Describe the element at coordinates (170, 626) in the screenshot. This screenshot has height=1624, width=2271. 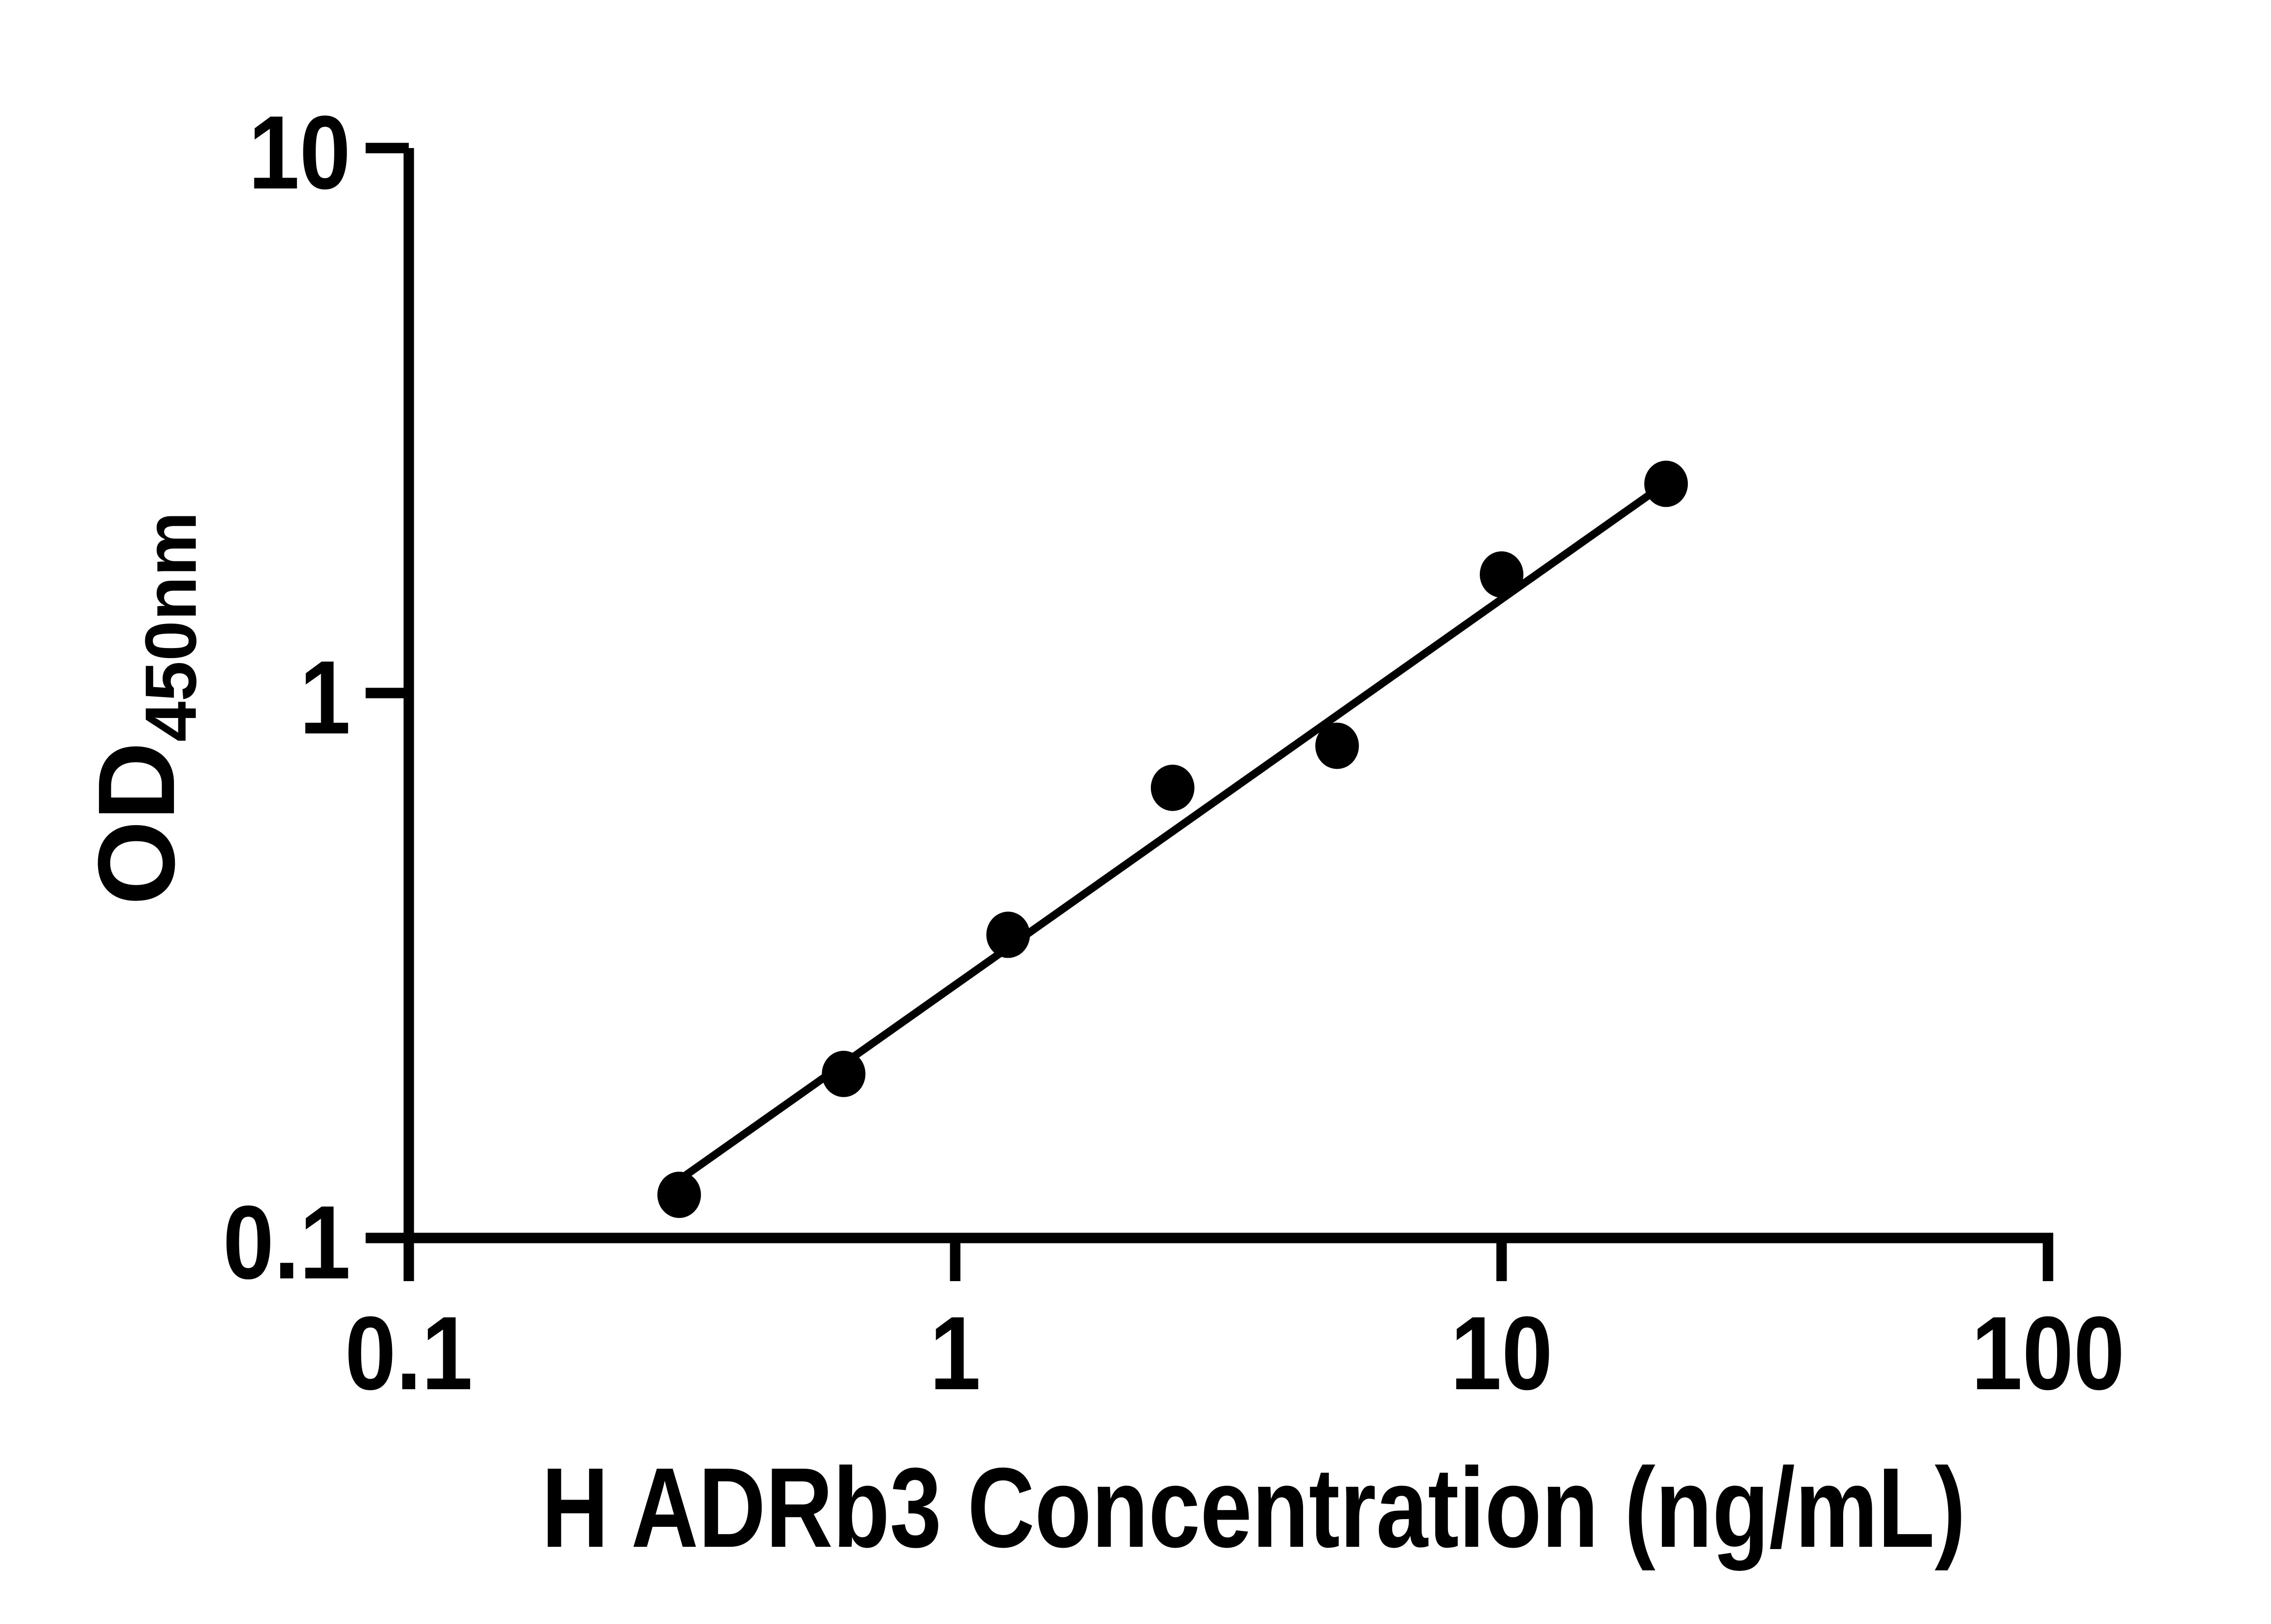
I see `y-axis-title-sub: 450nm` at that location.